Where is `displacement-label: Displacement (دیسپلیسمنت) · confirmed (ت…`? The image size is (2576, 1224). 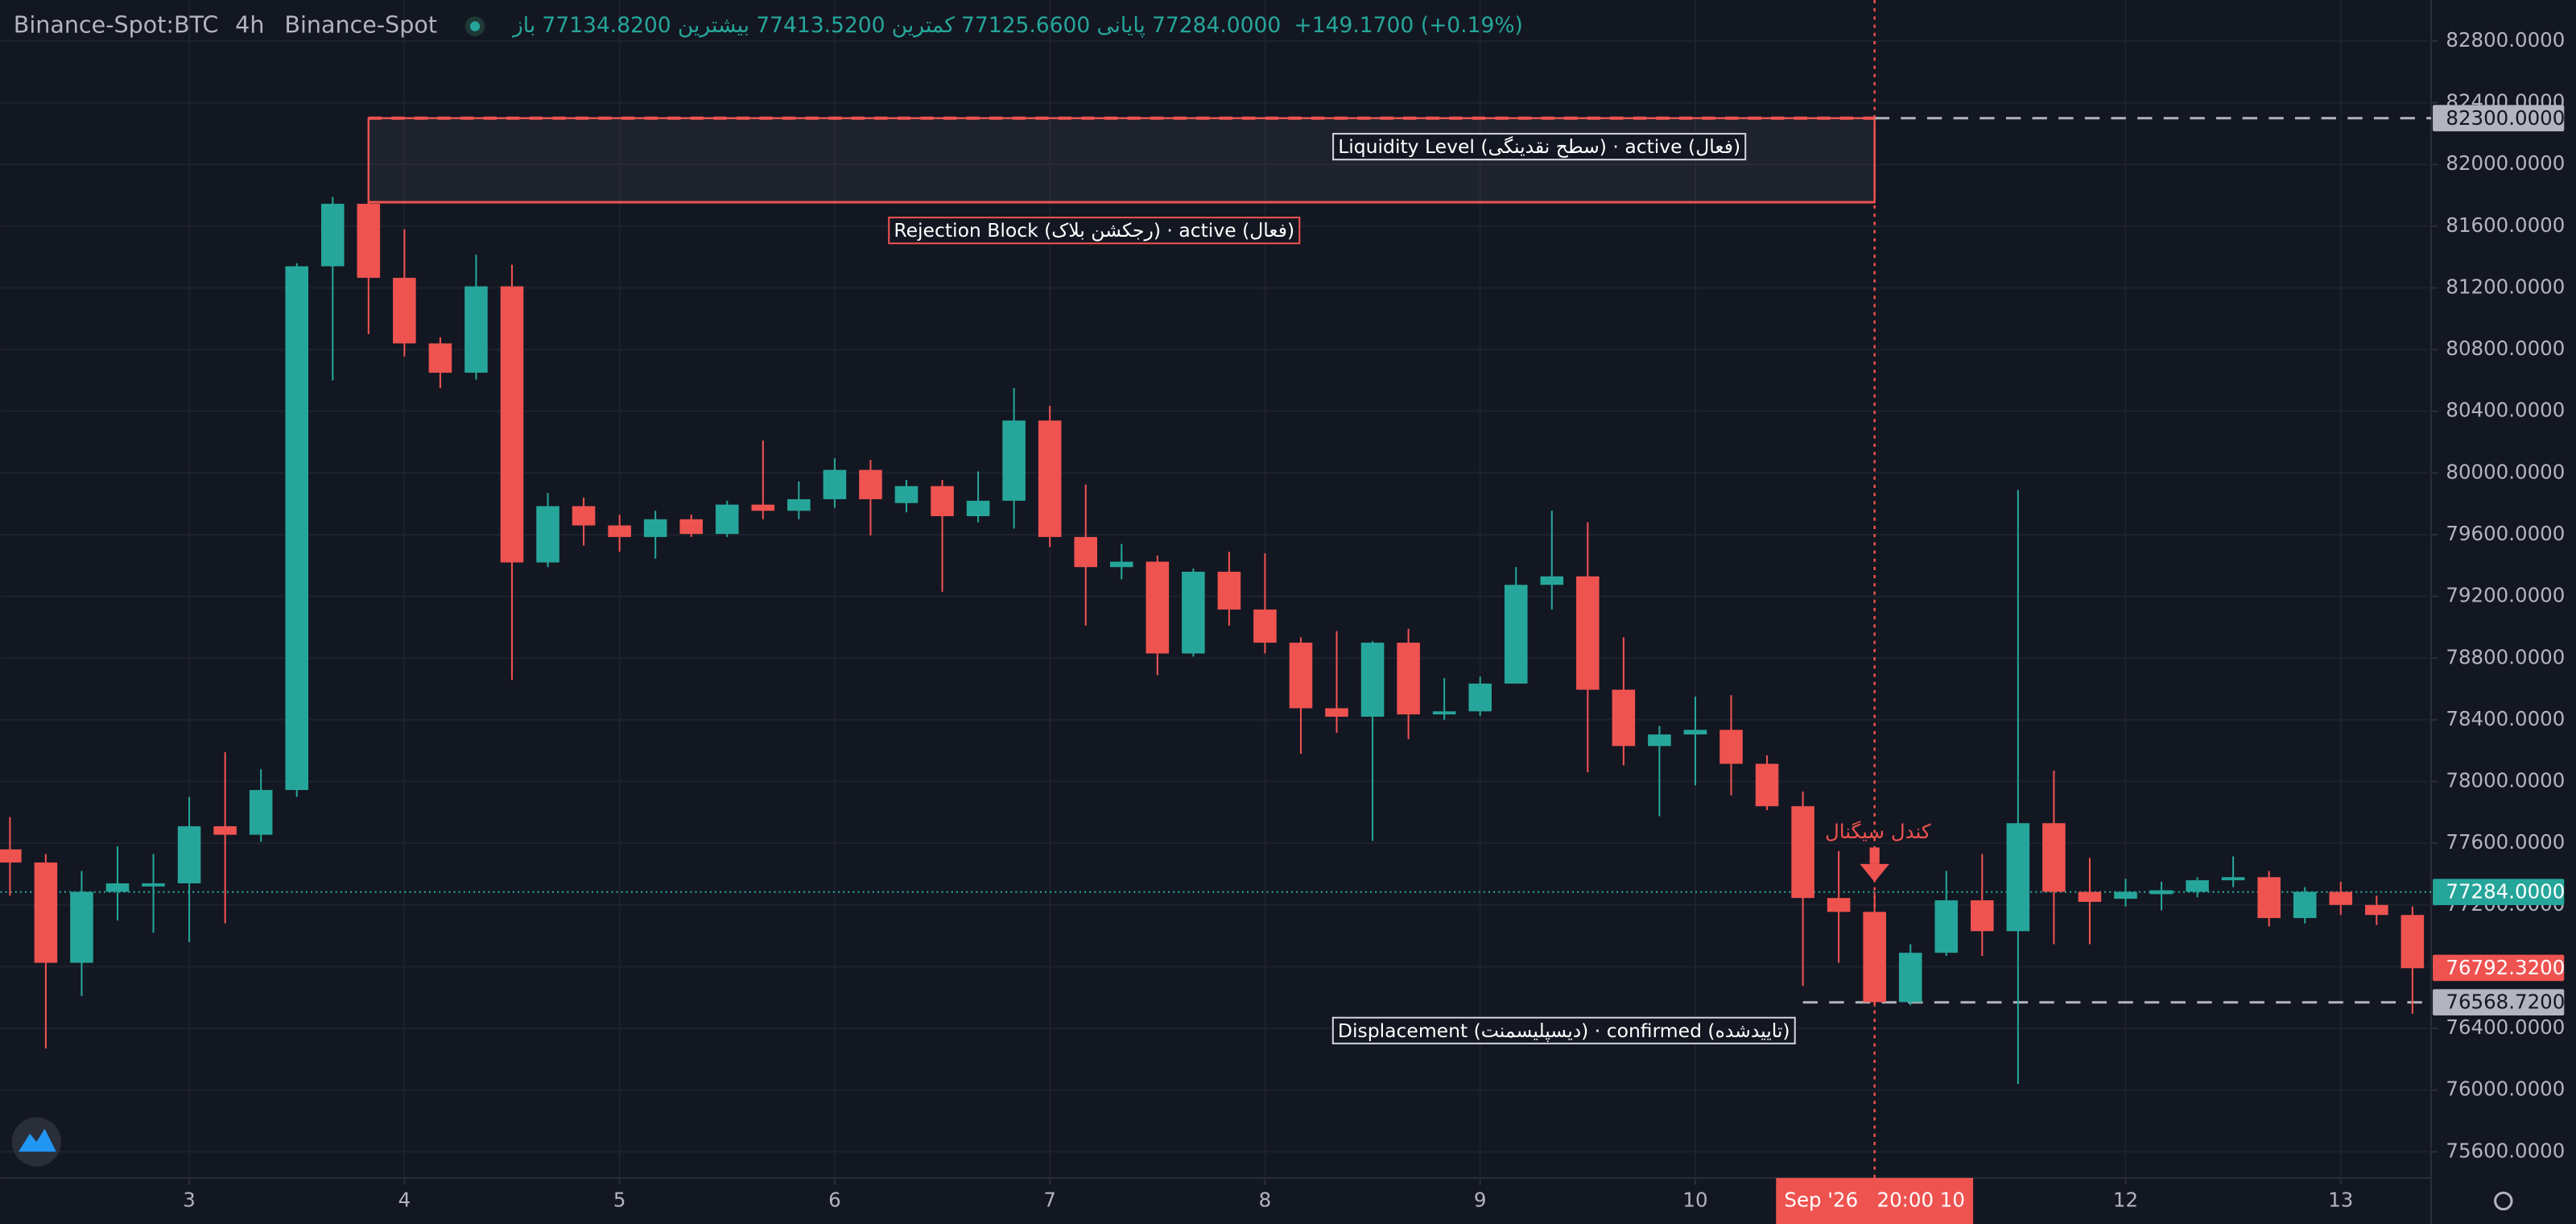 displacement-label: Displacement (دیسپلیسمنت) · confirmed (ت… is located at coordinates (1564, 1030).